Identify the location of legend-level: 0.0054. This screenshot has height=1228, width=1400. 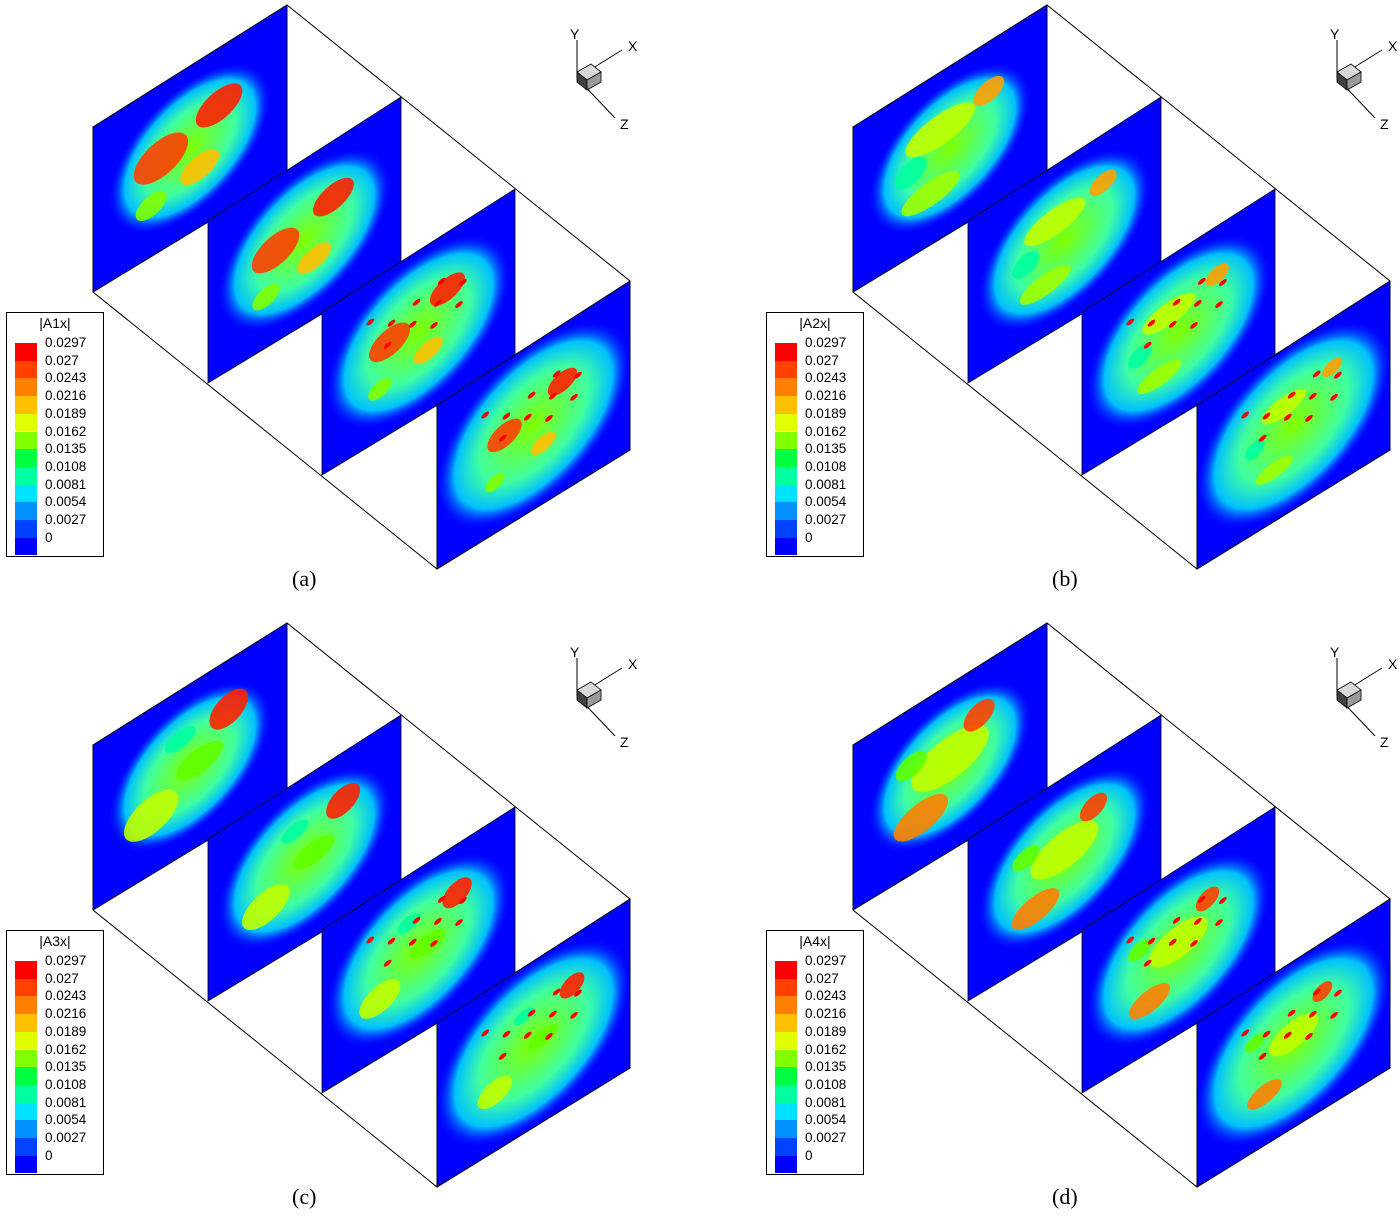
(66, 1120).